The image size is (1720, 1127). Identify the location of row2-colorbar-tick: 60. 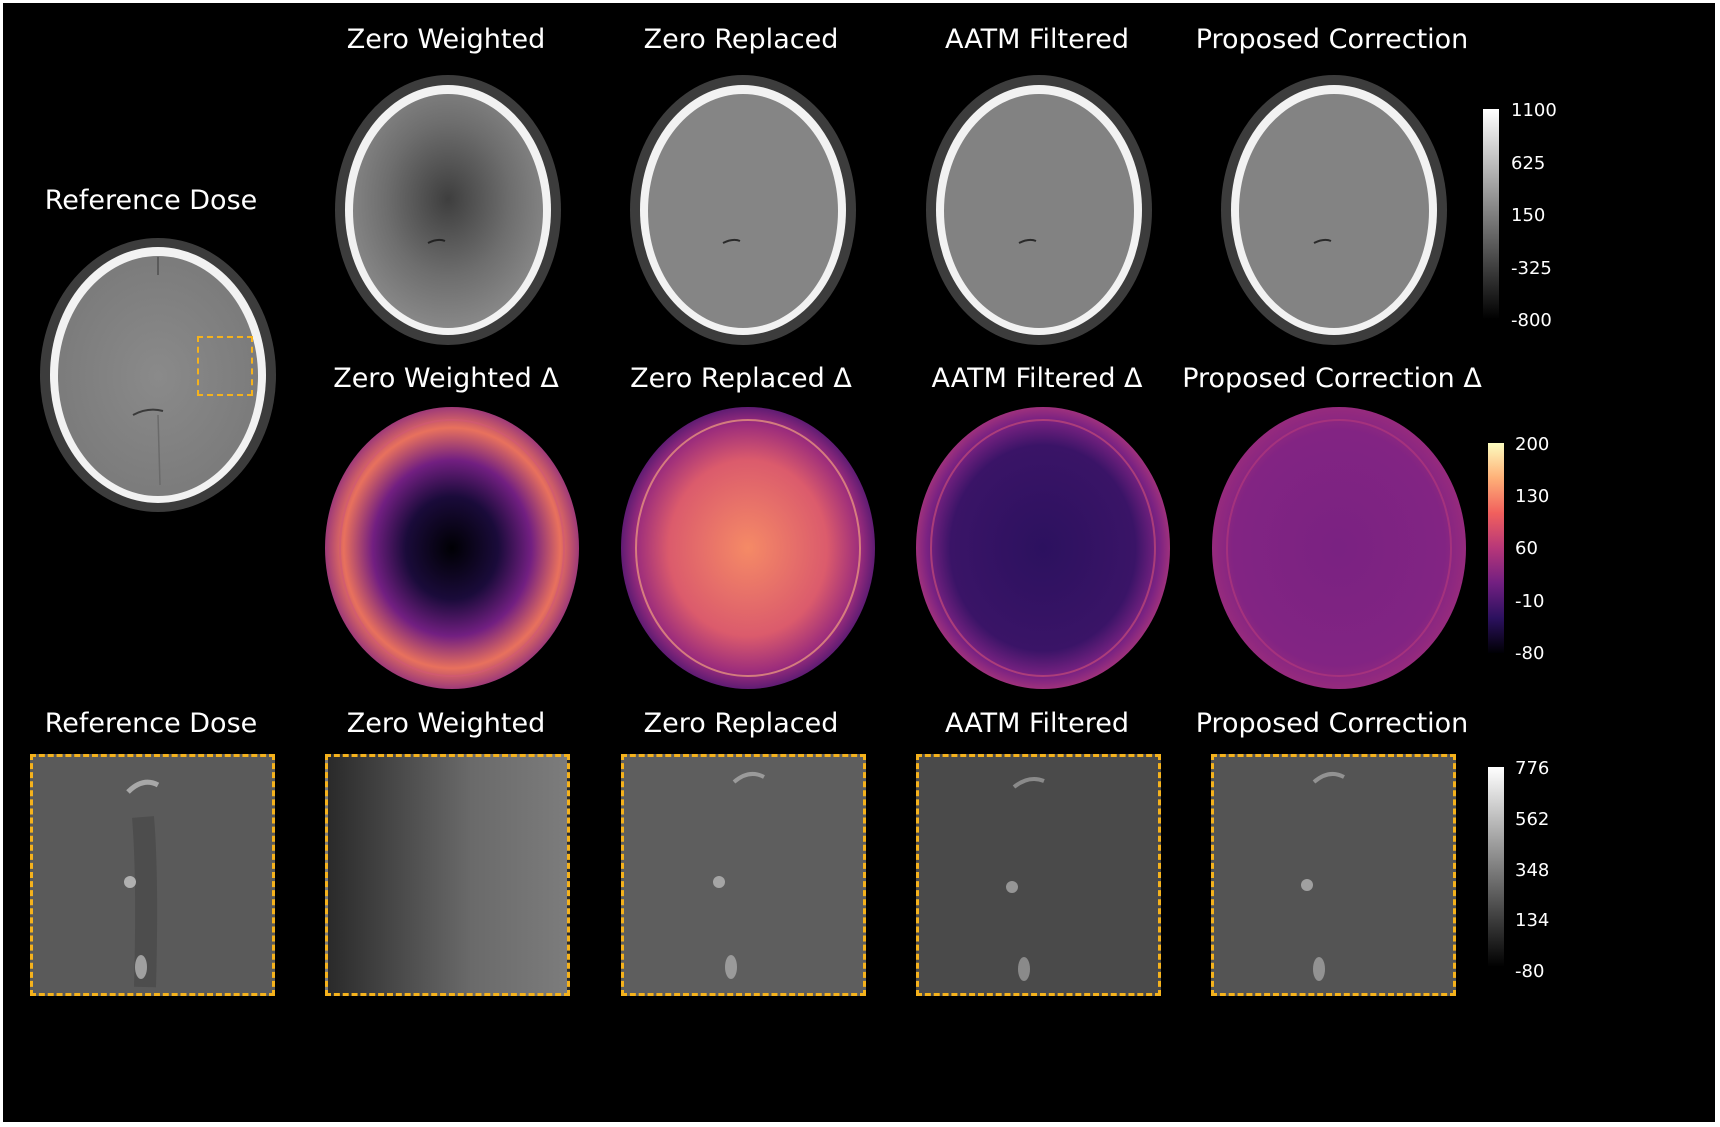
(1526, 548).